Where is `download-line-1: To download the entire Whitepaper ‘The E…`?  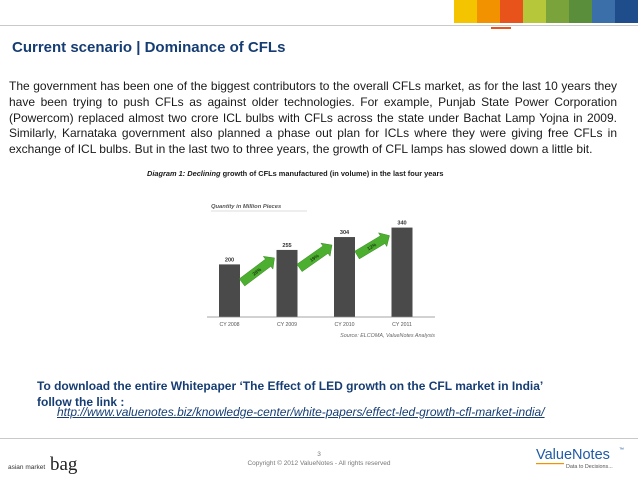 download-line-1: To download the entire Whitepaper ‘The E… is located at coordinates (290, 386).